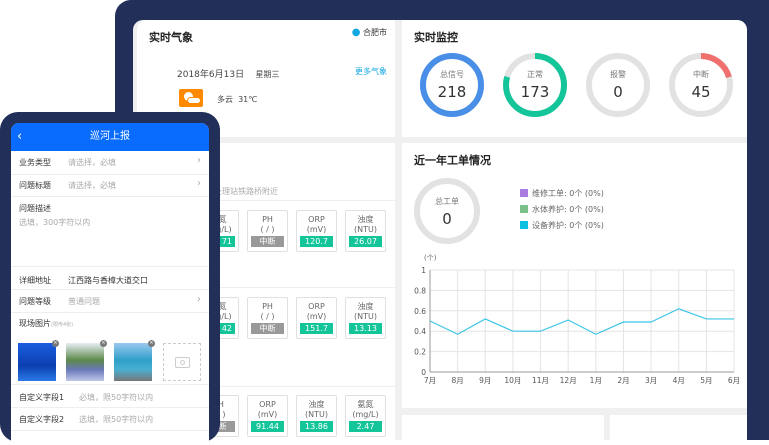 The height and width of the screenshot is (445, 769). Describe the element at coordinates (430, 258) in the screenshot. I see `y-axis-unit: (个)` at that location.